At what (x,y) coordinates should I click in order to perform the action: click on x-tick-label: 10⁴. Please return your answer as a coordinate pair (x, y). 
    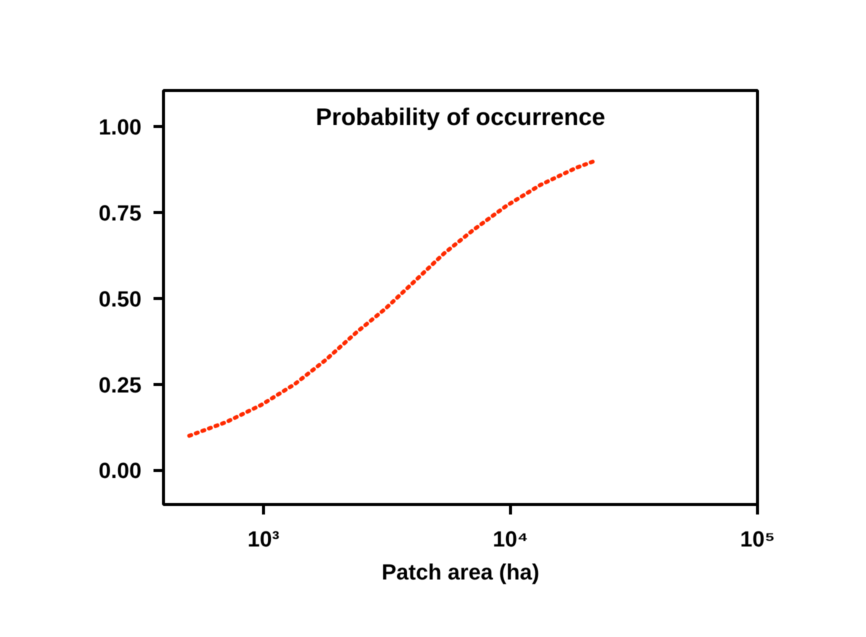
    Looking at the image, I should click on (510, 539).